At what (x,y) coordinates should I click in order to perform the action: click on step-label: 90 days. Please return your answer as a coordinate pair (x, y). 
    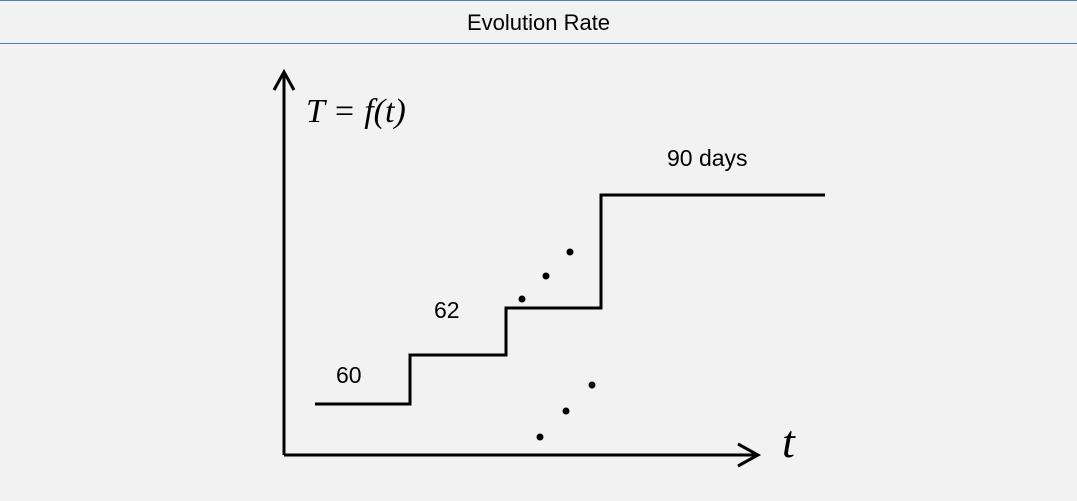
    Looking at the image, I should click on (707, 158).